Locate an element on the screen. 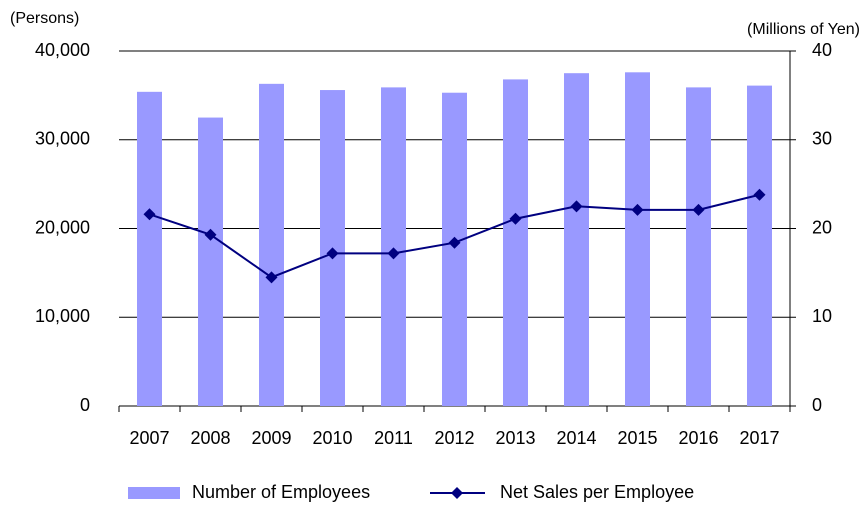 This screenshot has height=506, width=865. y2-tick-label: 20 is located at coordinates (822, 227).